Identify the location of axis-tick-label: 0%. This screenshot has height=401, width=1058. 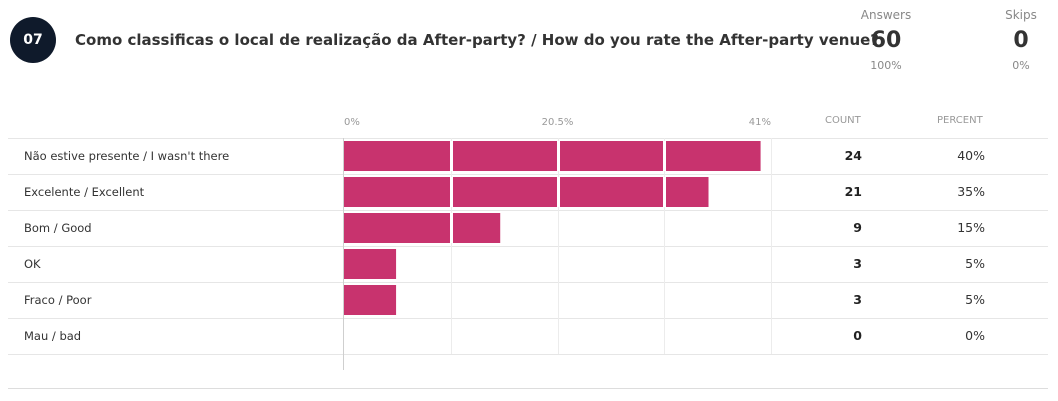
(352, 122).